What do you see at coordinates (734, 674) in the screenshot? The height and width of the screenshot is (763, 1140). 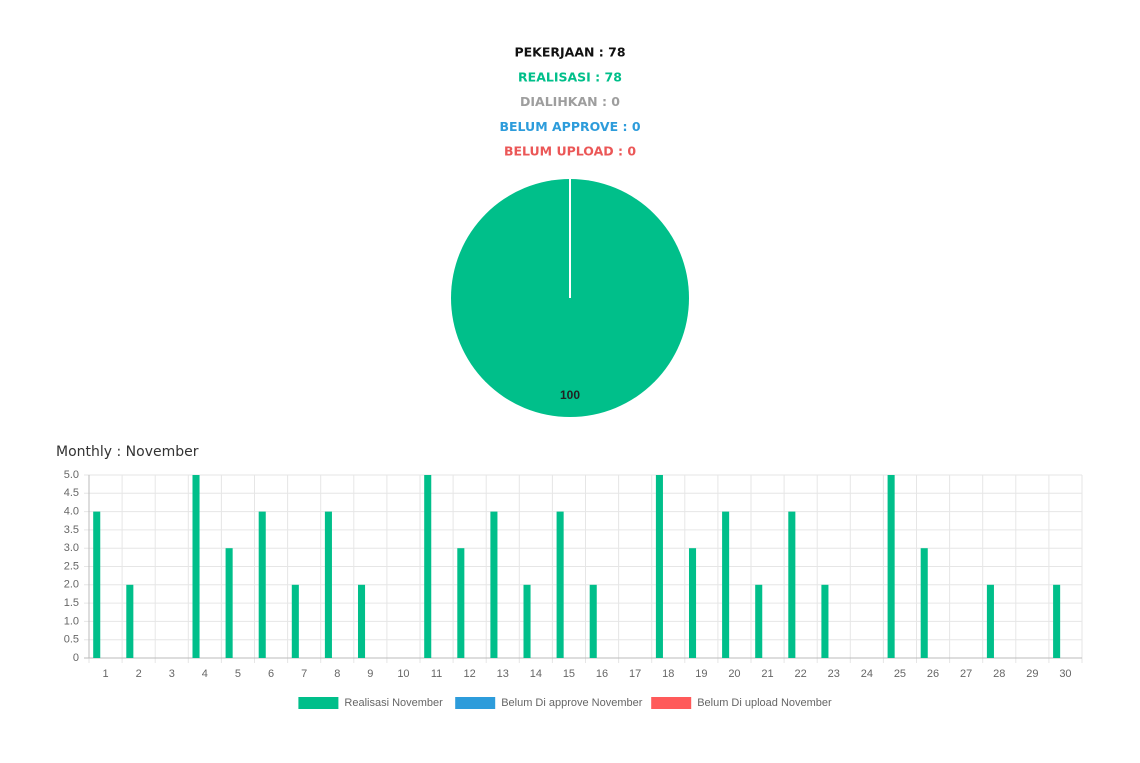 I see `x-tick-label: 20` at bounding box center [734, 674].